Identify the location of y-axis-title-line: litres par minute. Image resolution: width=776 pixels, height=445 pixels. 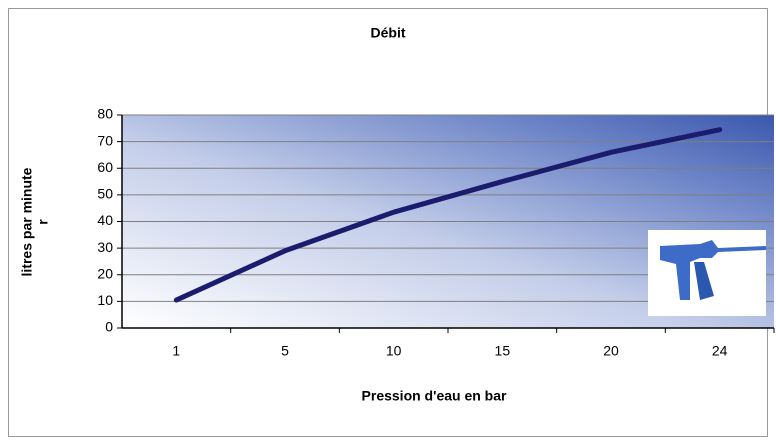
(27, 221).